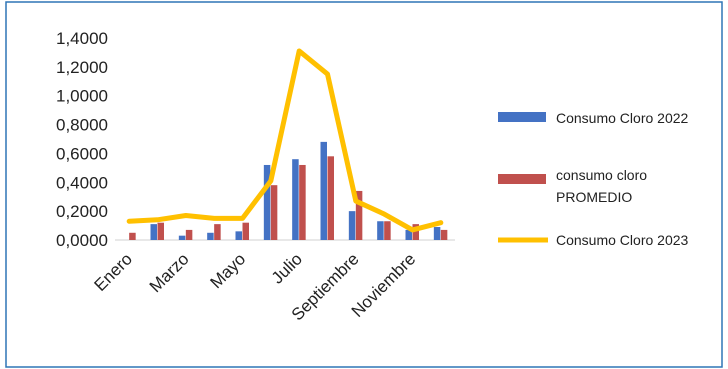 The width and height of the screenshot is (728, 369). Describe the element at coordinates (288, 190) in the screenshot. I see `bars` at that location.